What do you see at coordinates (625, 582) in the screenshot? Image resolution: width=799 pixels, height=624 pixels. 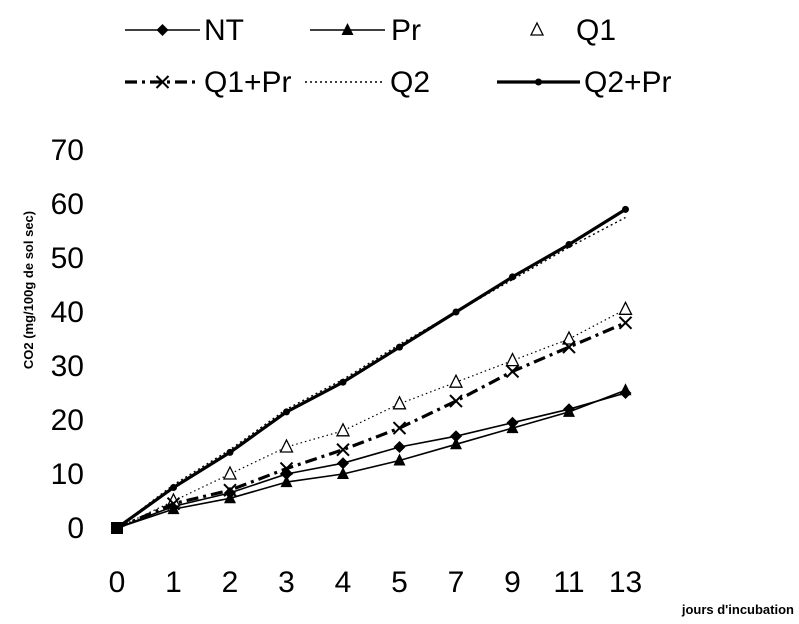 I see `x-tick-label: 13` at bounding box center [625, 582].